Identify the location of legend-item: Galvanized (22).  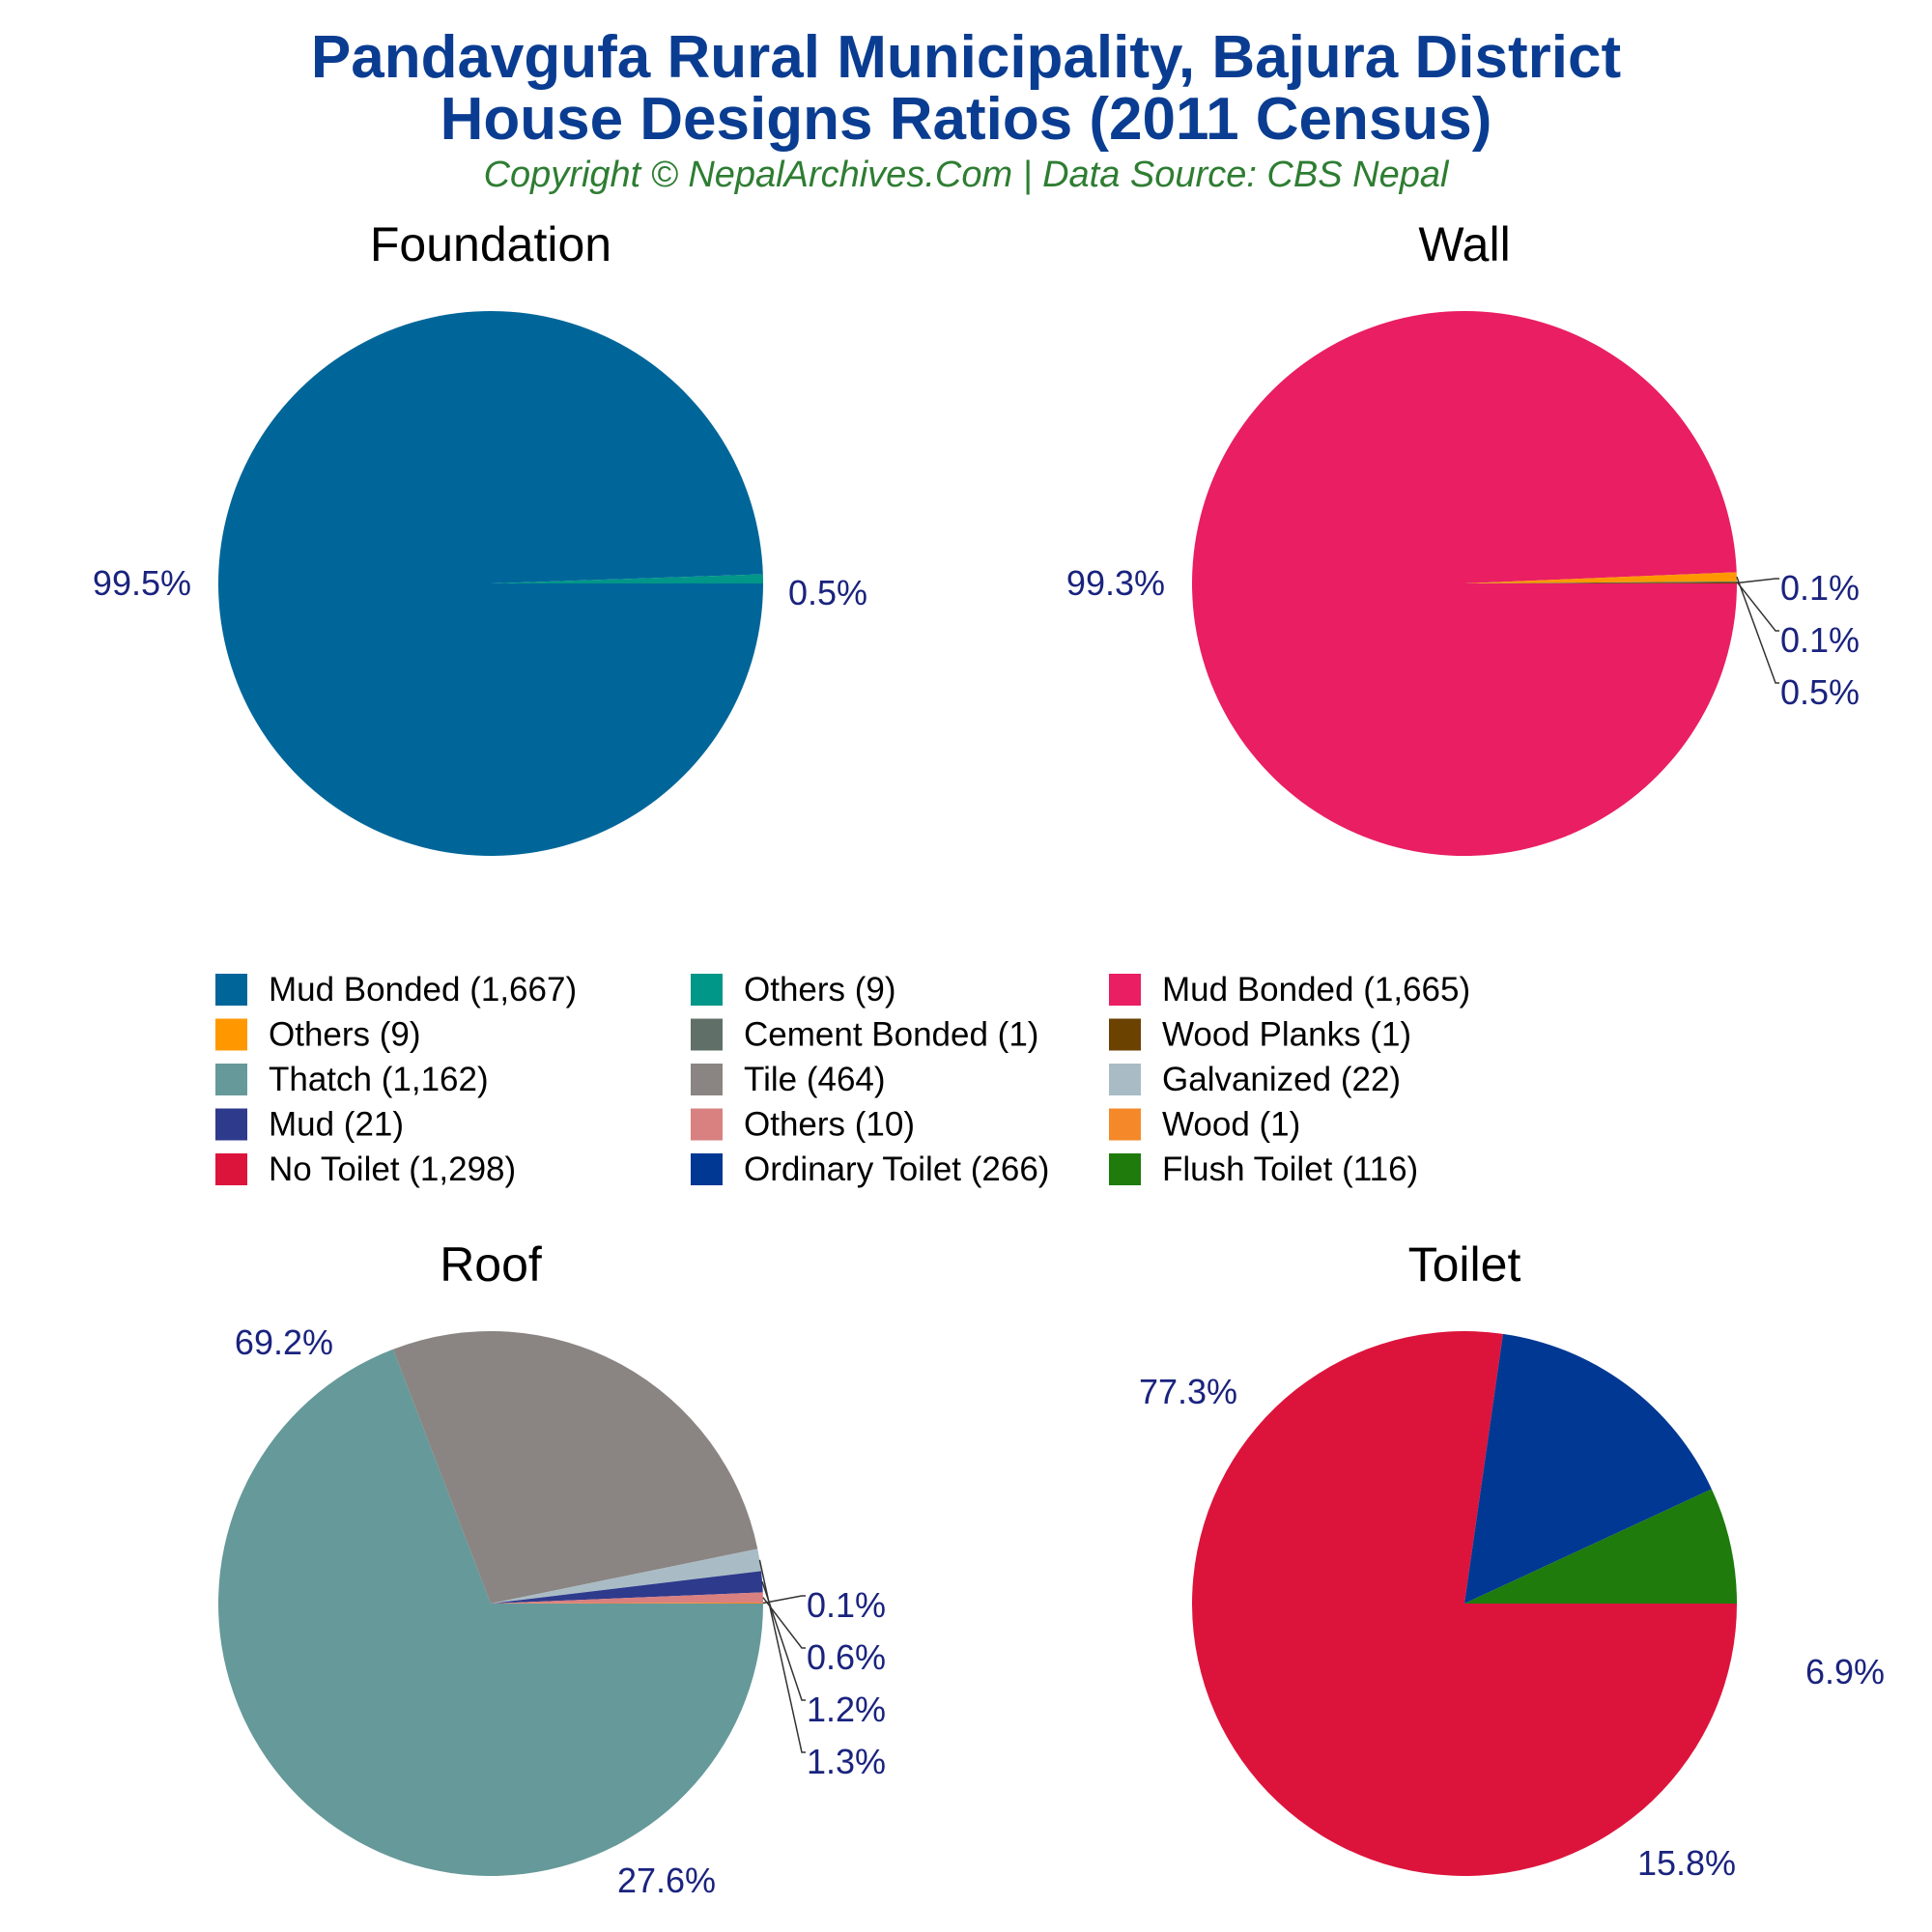
(1255, 1079).